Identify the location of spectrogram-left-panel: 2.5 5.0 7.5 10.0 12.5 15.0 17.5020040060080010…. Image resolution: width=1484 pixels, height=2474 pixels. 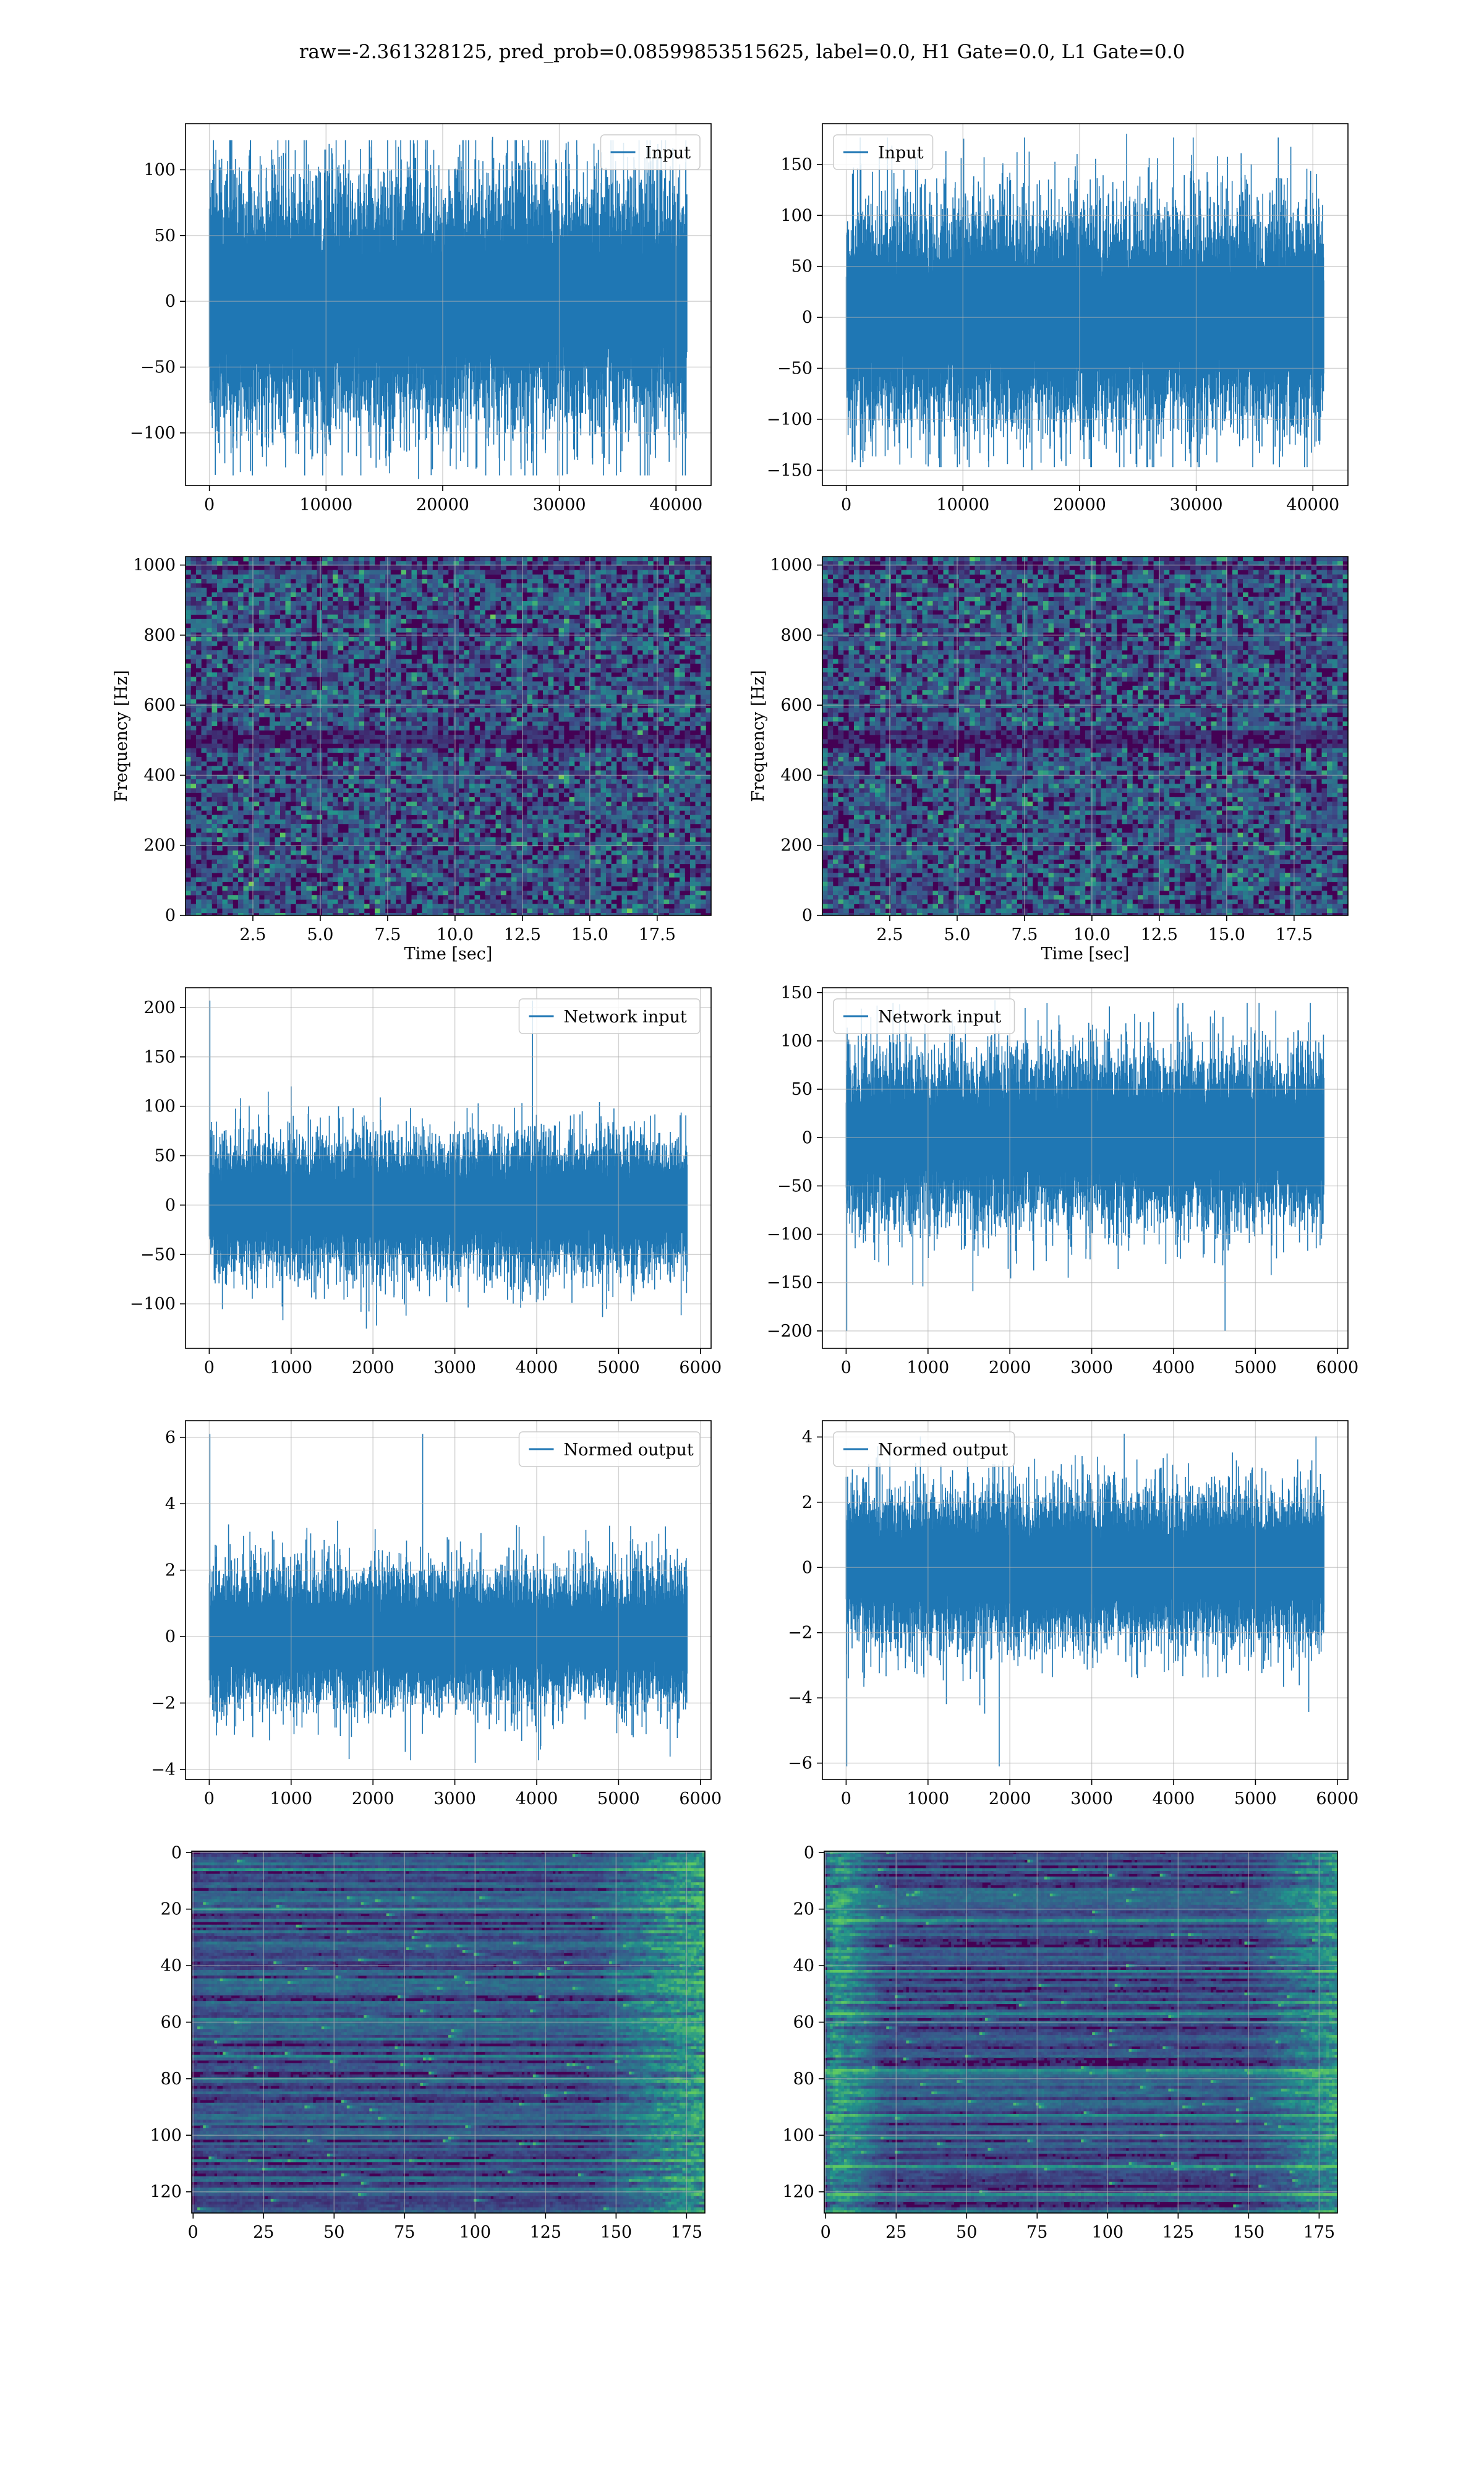
(412, 760).